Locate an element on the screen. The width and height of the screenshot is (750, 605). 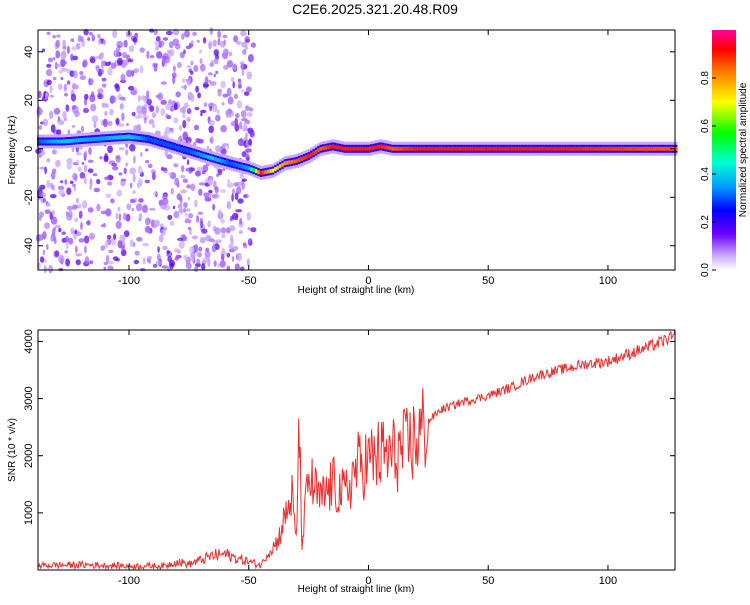
x-tick-label: 50 is located at coordinates (488, 281).